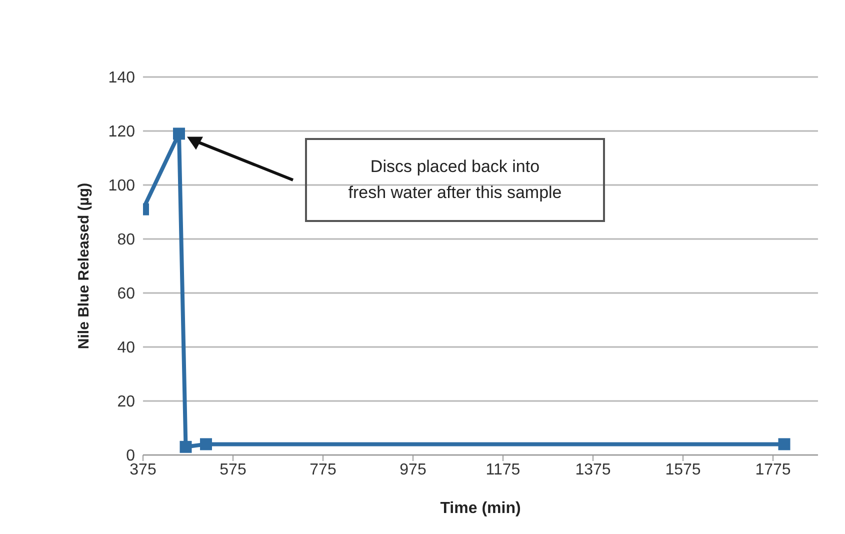 This screenshot has width=845, height=534. What do you see at coordinates (773, 469) in the screenshot?
I see `x-tick-label: 1775` at bounding box center [773, 469].